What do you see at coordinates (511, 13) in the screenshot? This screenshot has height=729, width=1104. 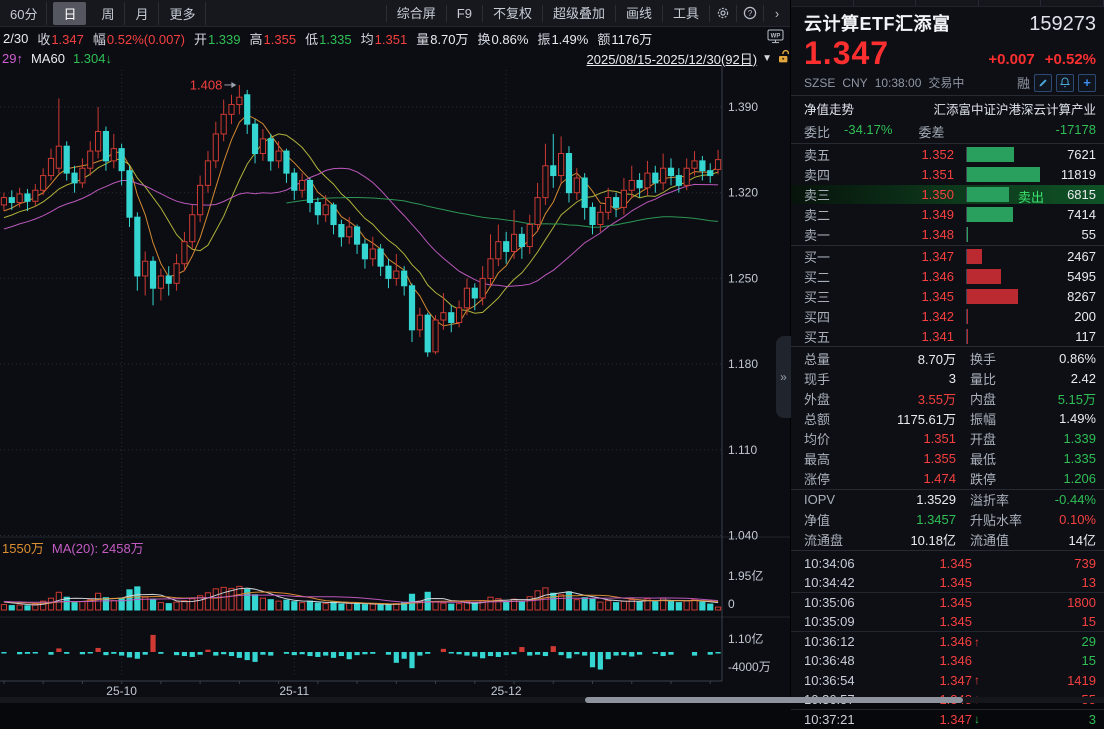 I see `menu-item-2: 不复权` at bounding box center [511, 13].